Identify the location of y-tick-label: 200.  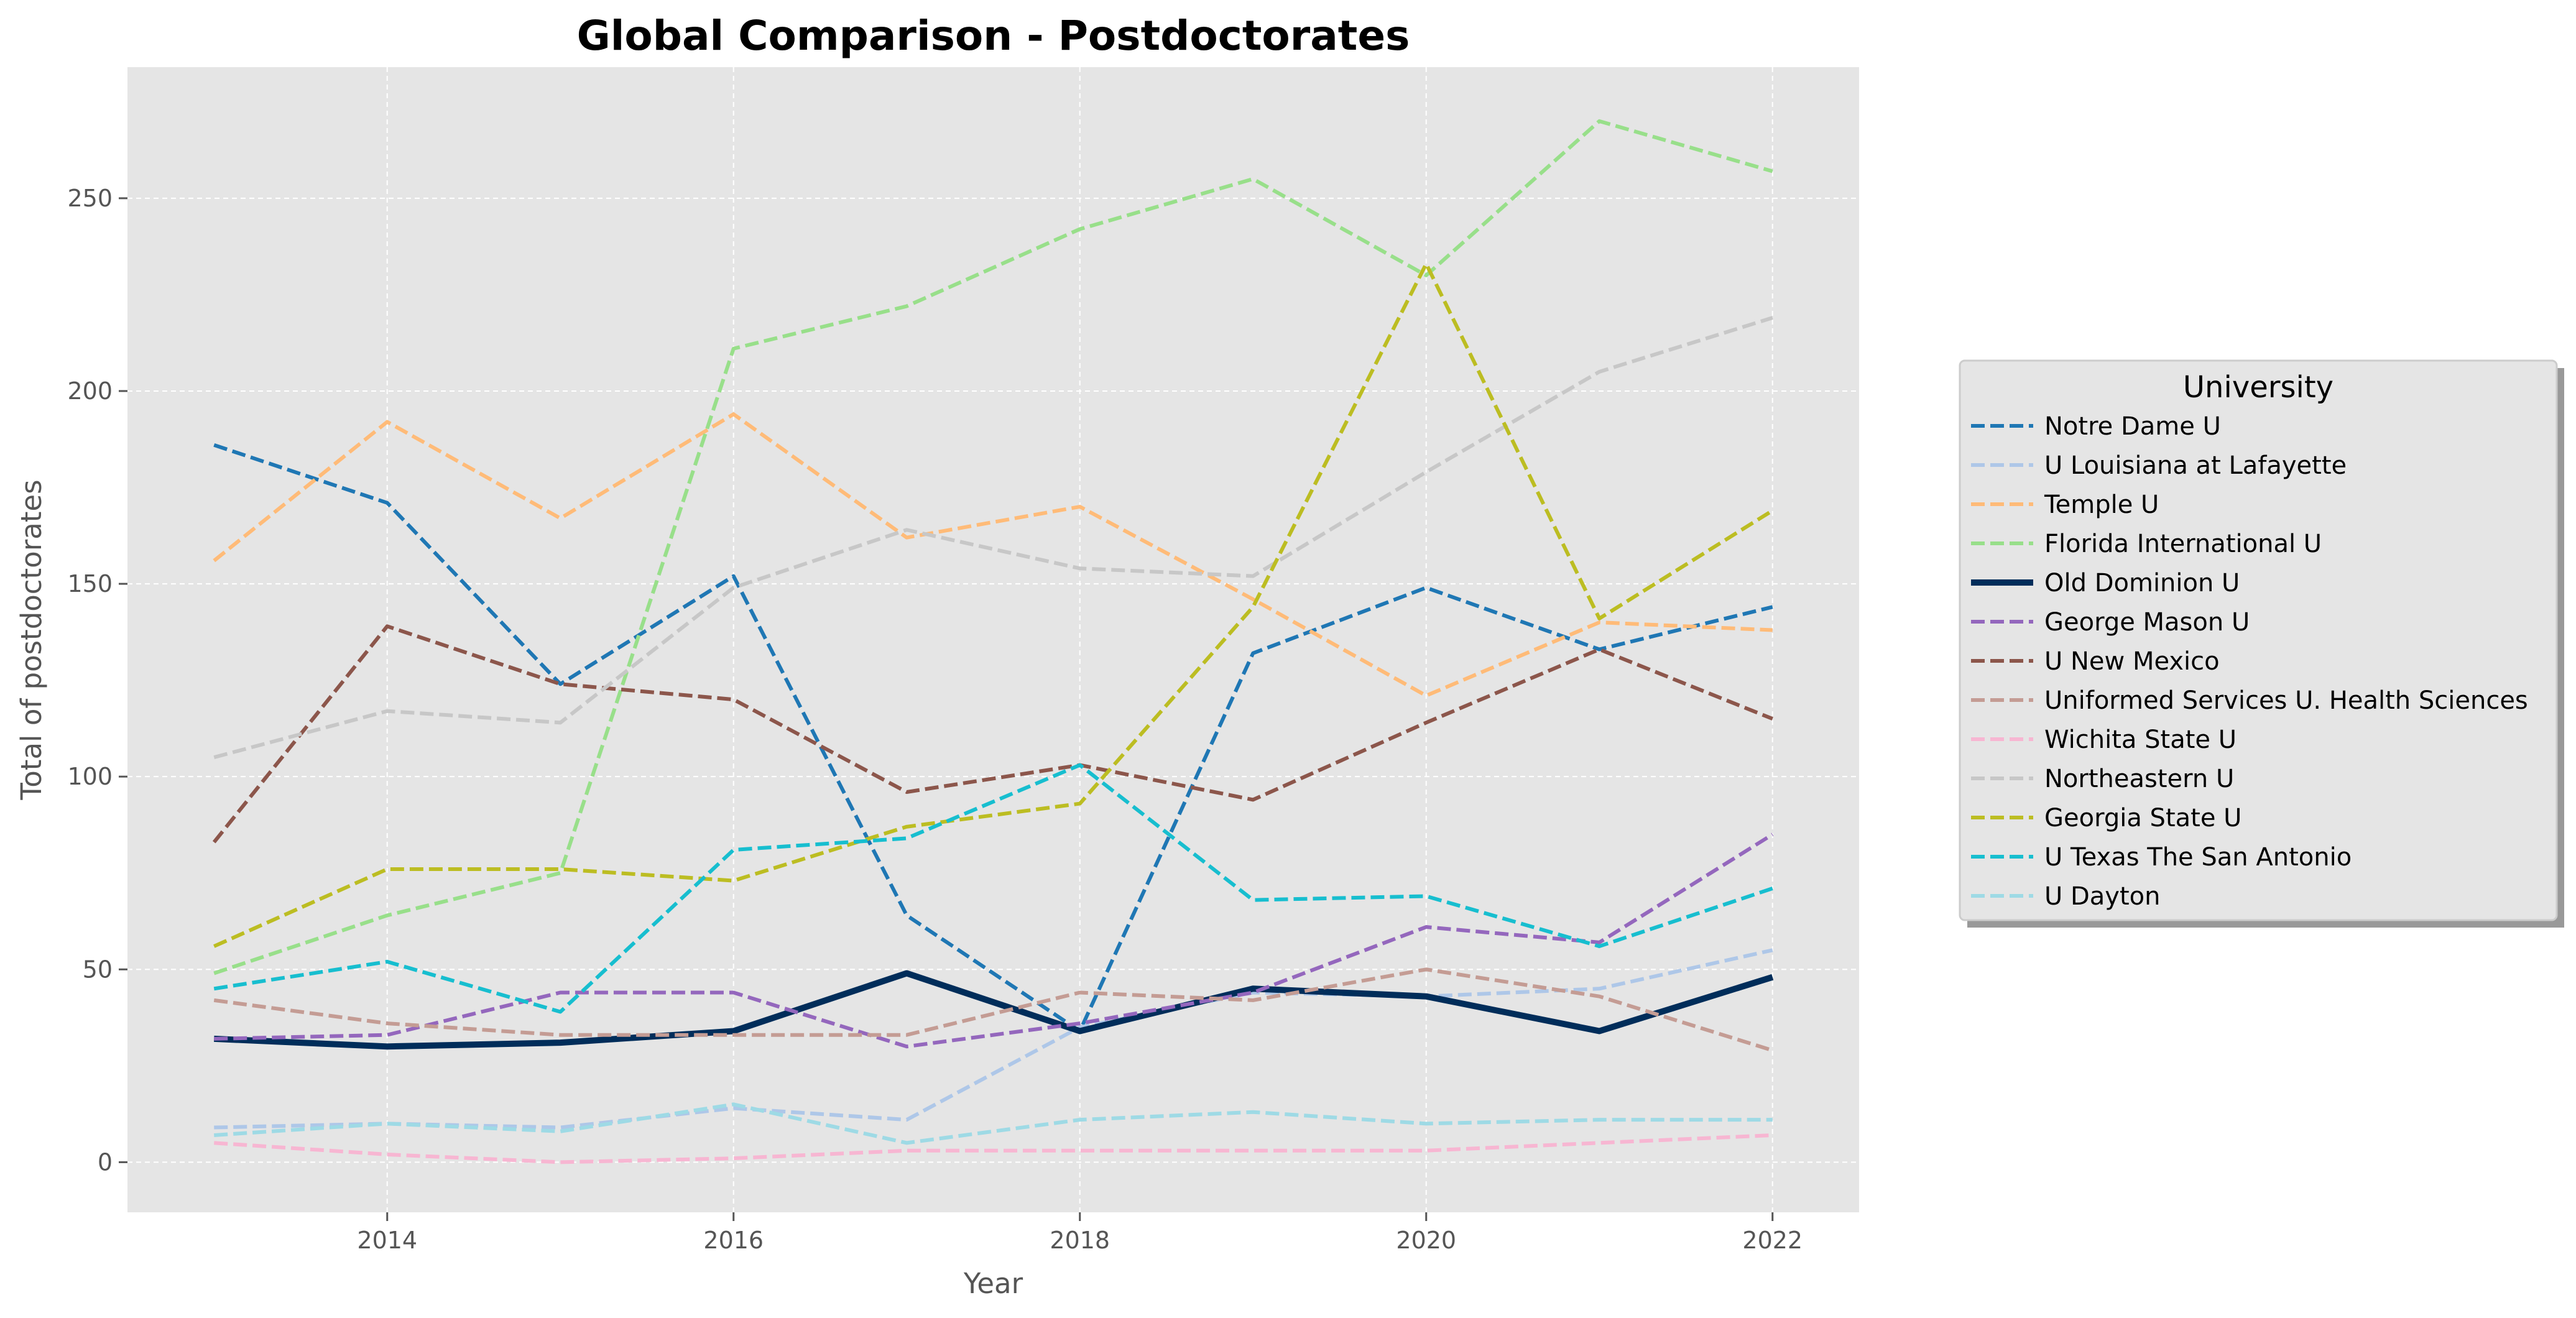
(90, 391).